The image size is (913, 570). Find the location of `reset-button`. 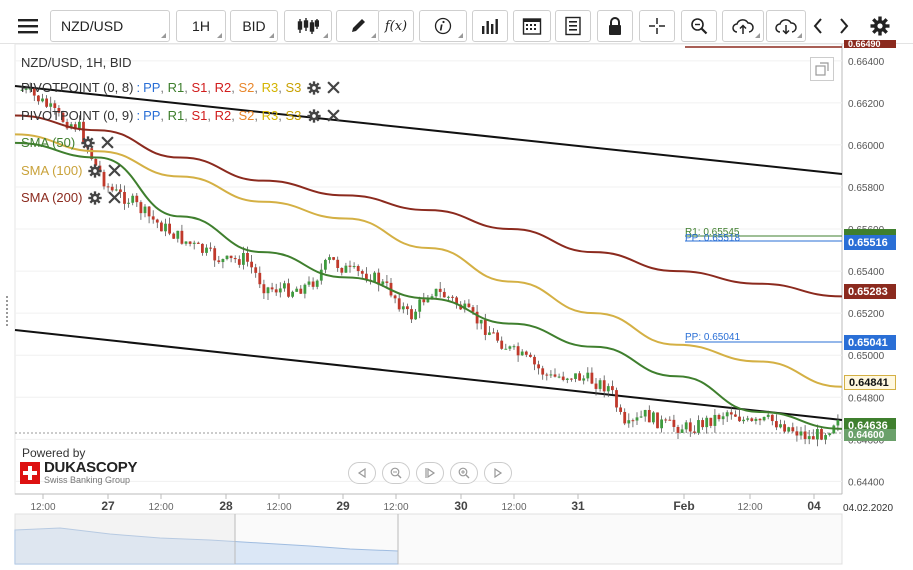

reset-button is located at coordinates (430, 473).